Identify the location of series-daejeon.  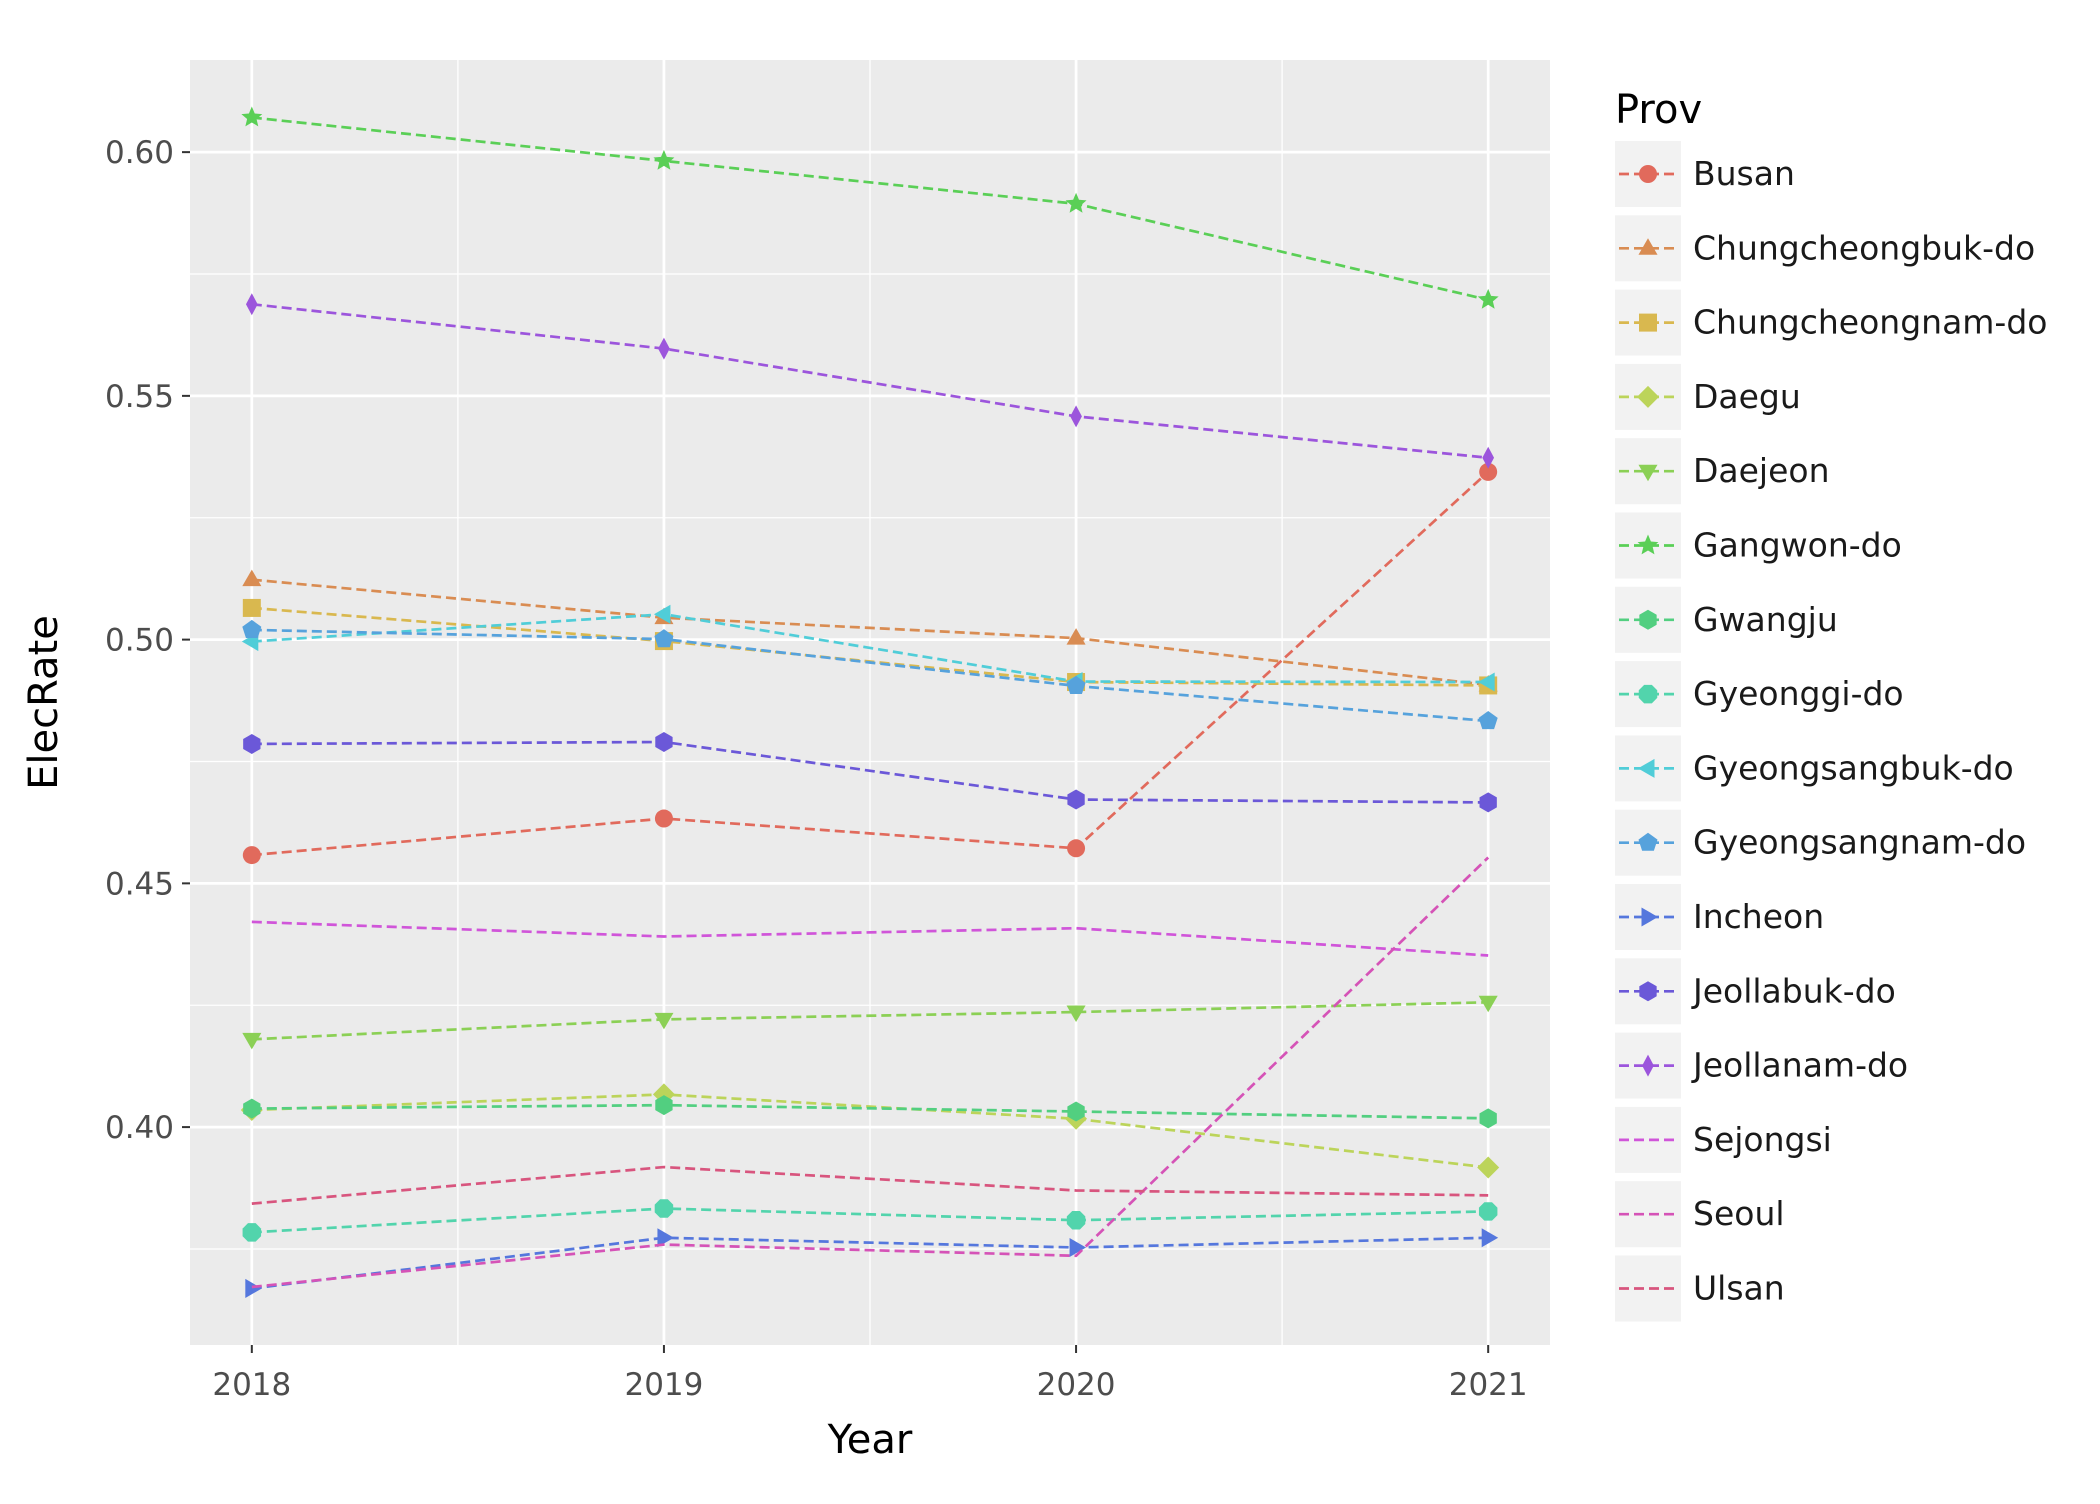
(870, 1022).